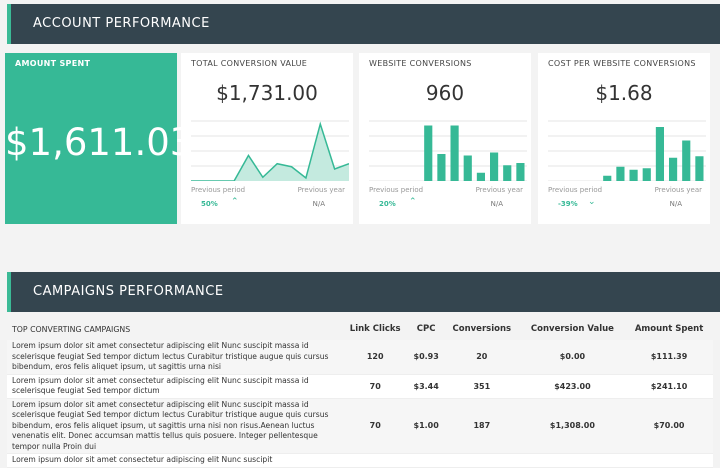  Describe the element at coordinates (572, 386) in the screenshot. I see `cell: $423.00` at that location.